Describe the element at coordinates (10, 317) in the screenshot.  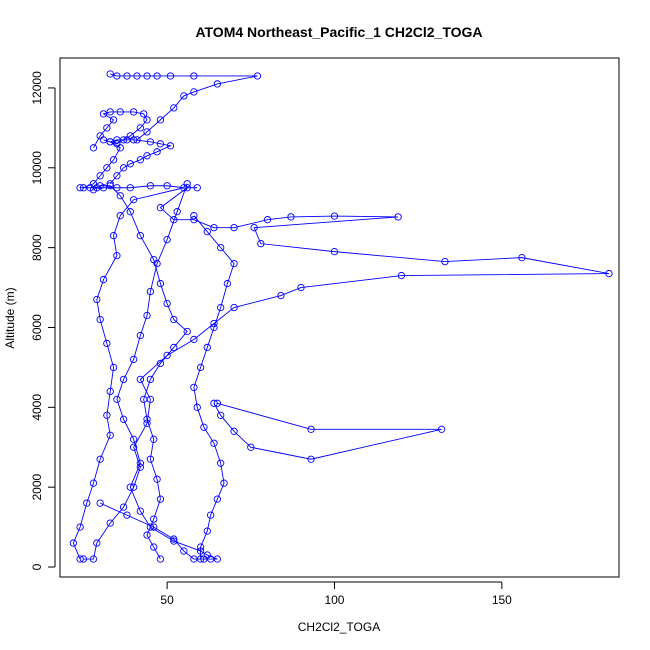
I see `y-axis-label: Altitude (m)` at that location.